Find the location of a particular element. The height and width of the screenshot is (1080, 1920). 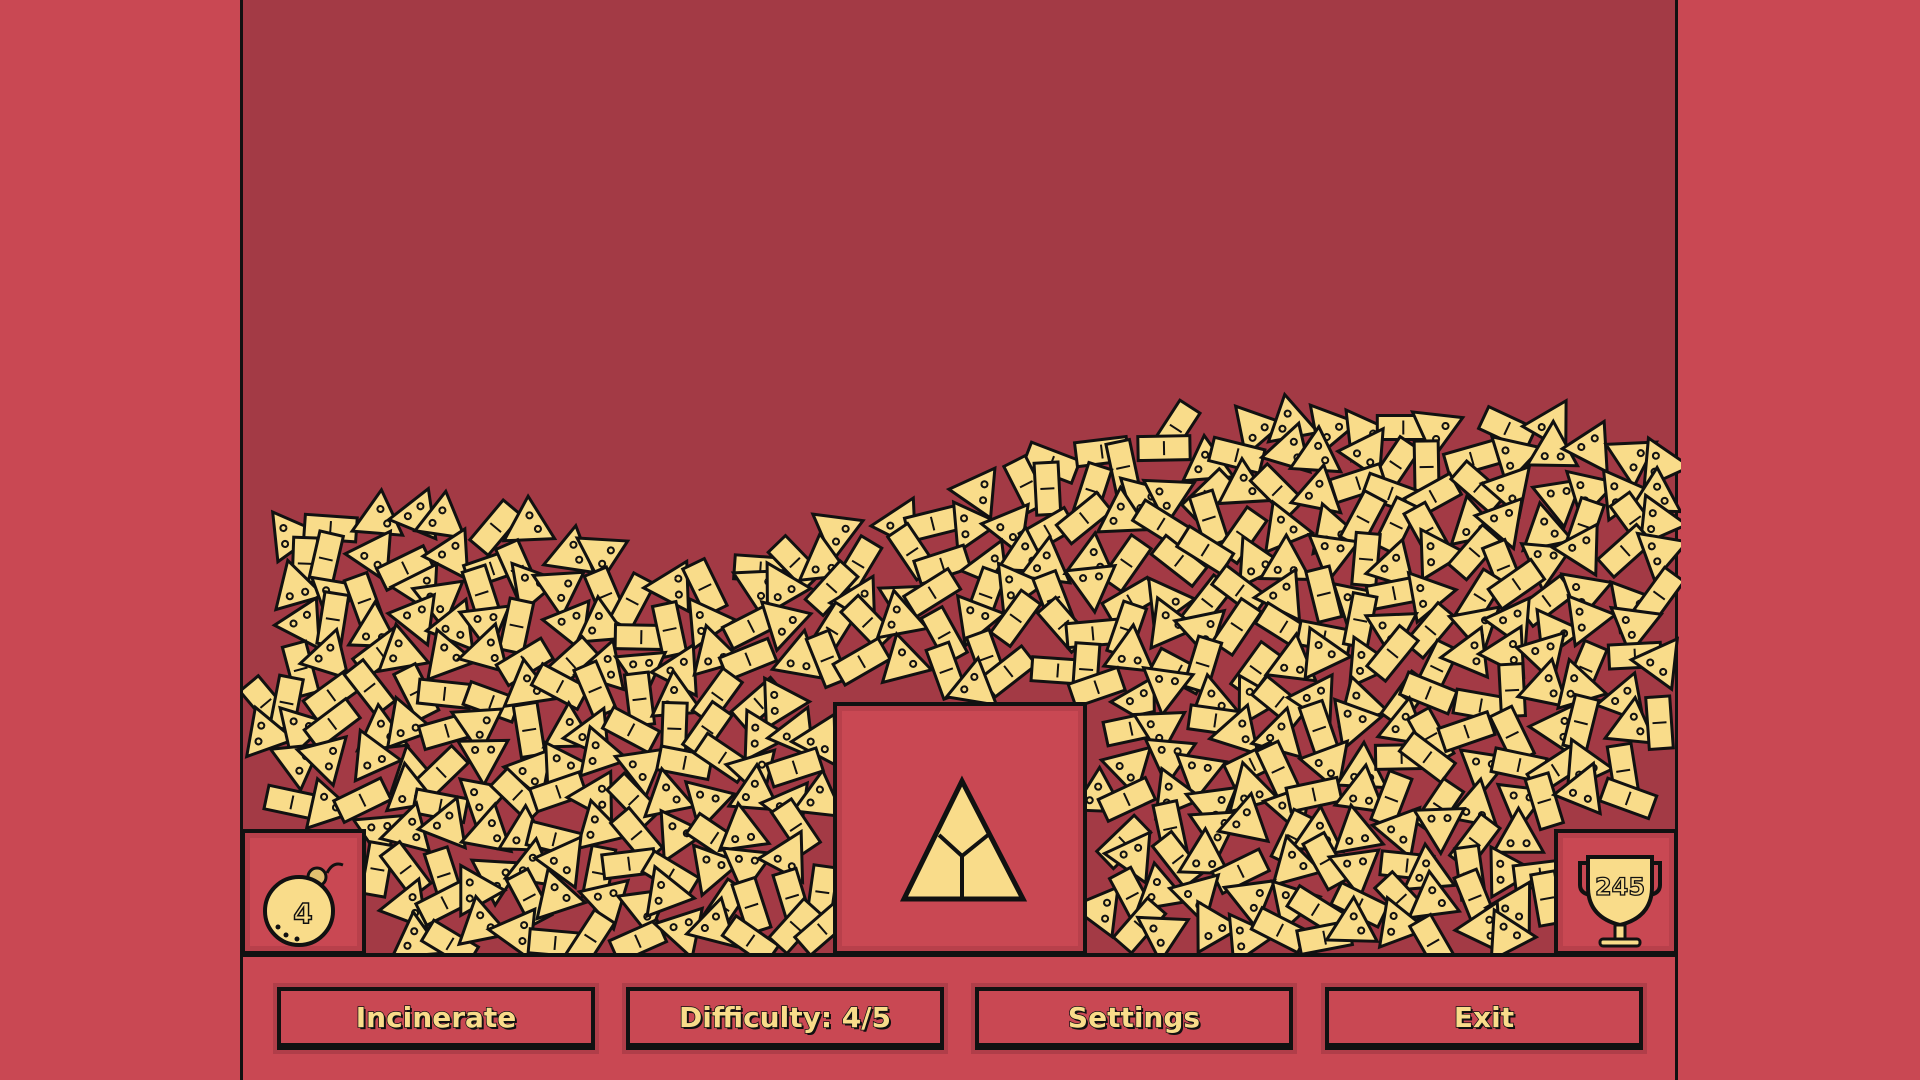

target-shape-slot is located at coordinates (960, 828).